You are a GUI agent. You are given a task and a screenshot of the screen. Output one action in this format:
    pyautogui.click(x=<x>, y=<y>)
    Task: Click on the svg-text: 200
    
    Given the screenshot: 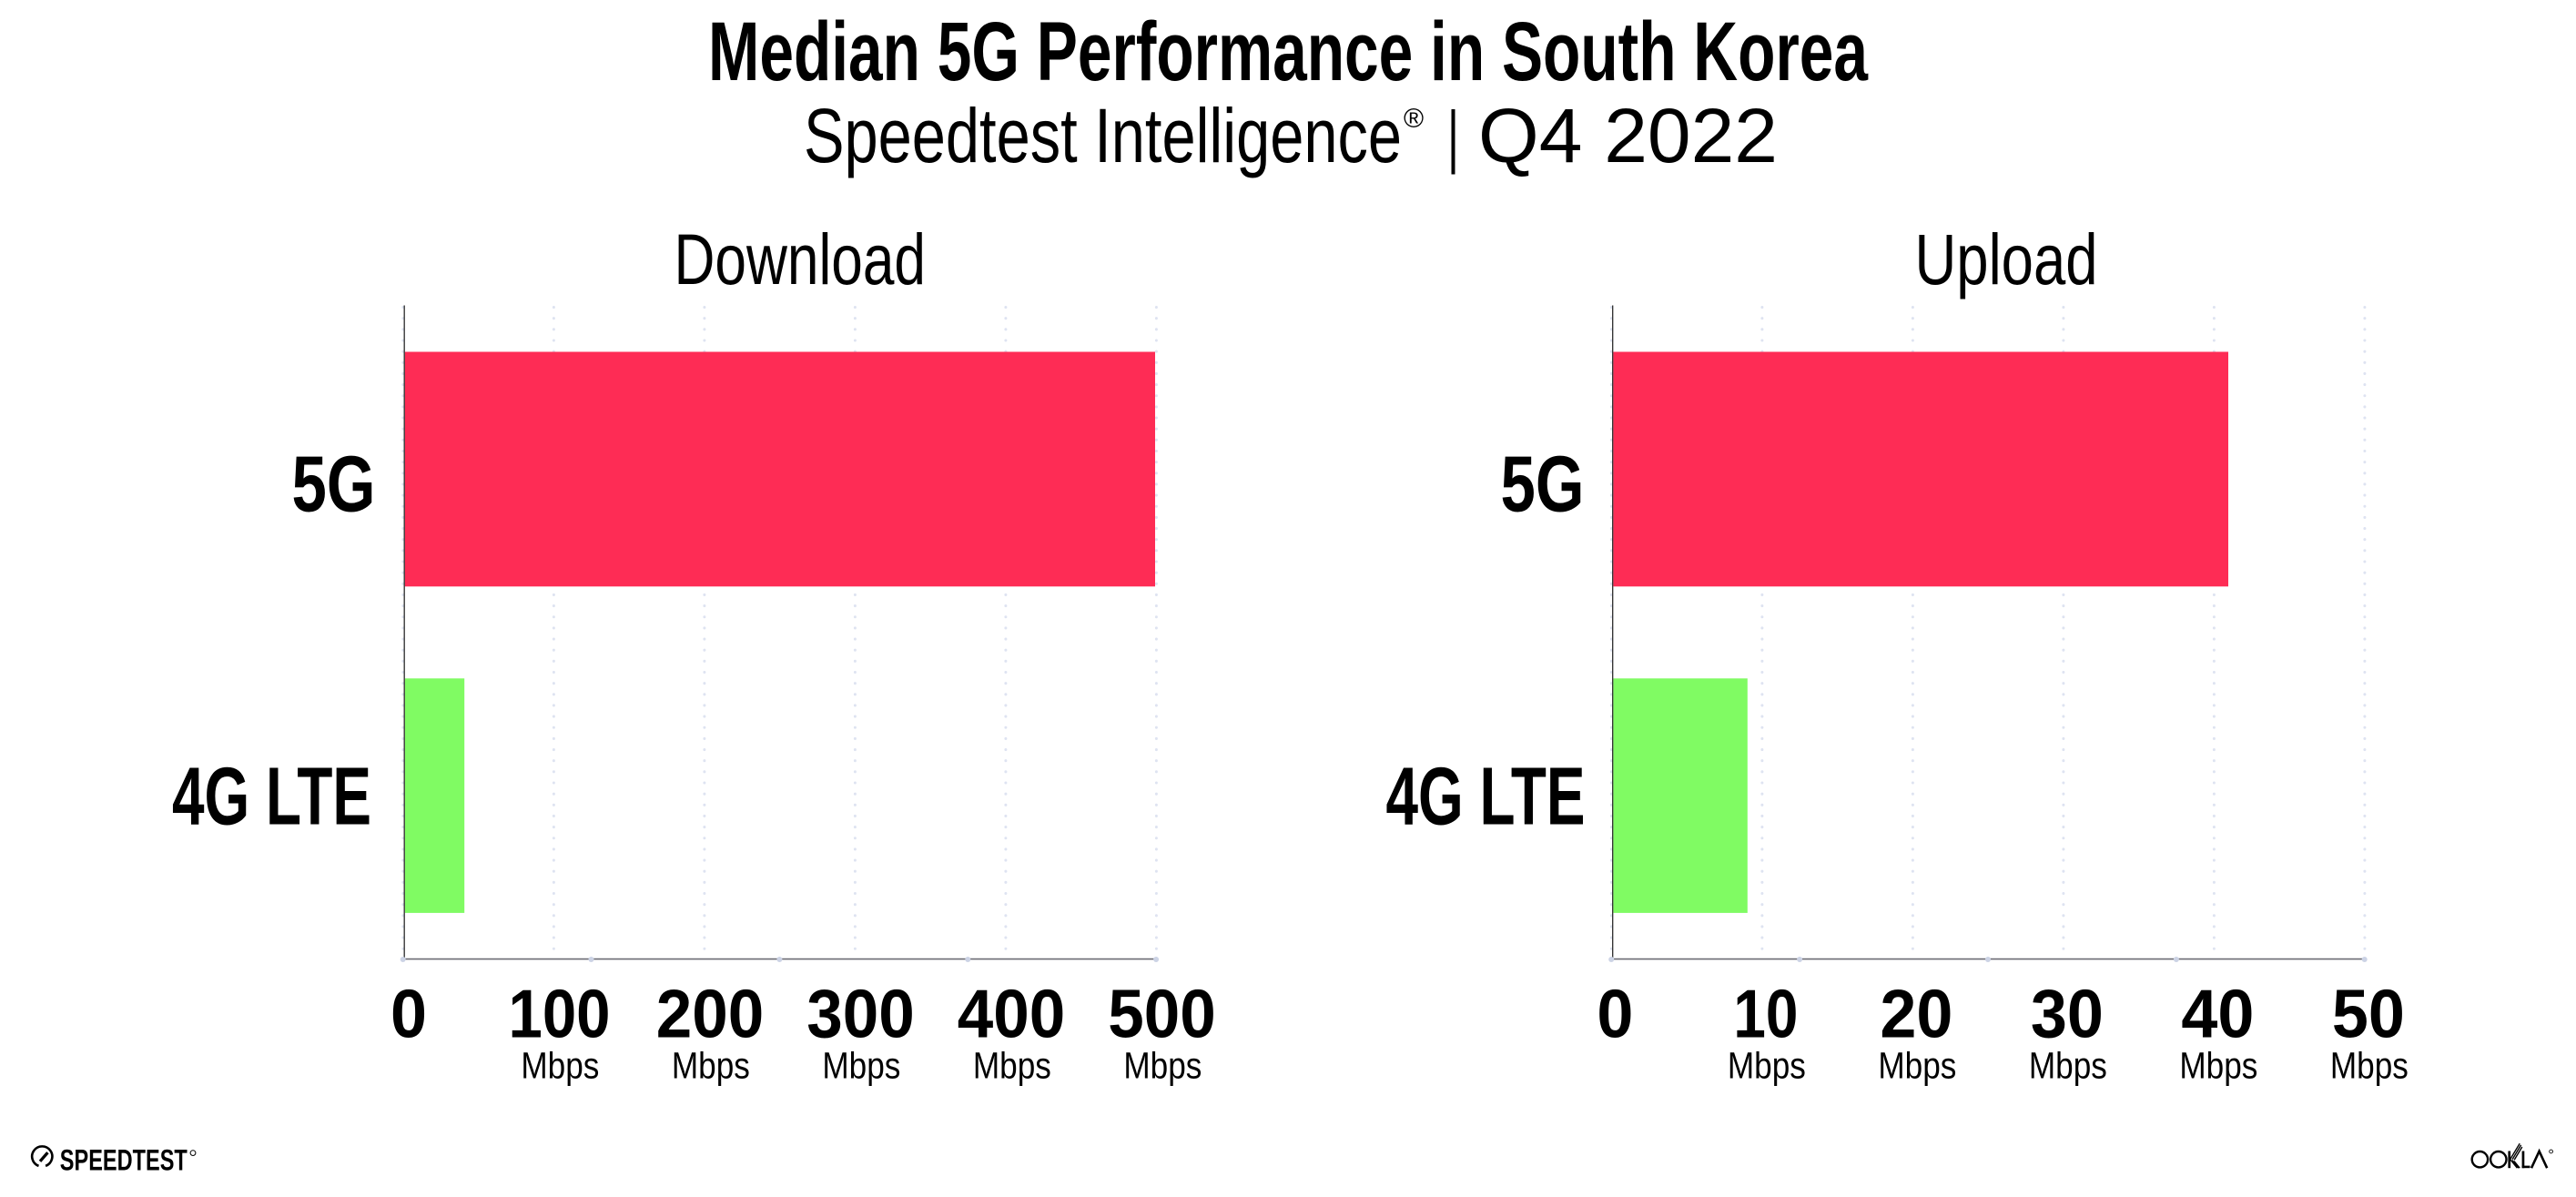 What is the action you would take?
    pyautogui.click(x=710, y=1014)
    